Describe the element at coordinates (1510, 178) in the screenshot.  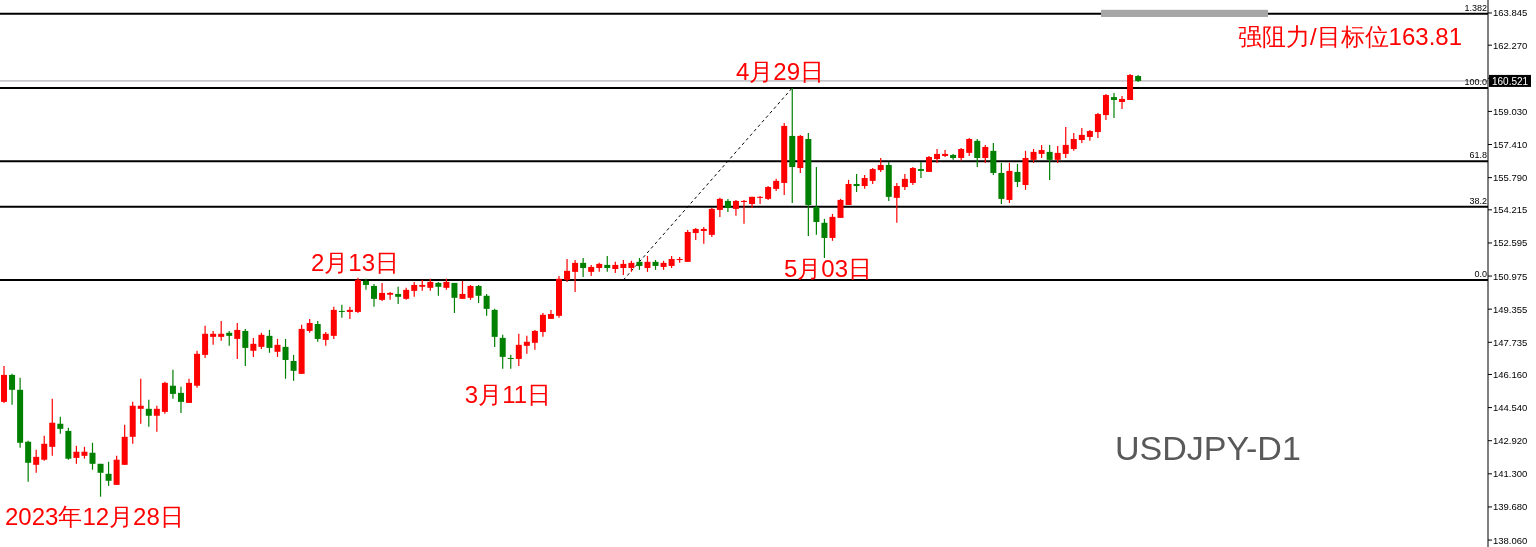
I see `y-tick-label: 155.790` at that location.